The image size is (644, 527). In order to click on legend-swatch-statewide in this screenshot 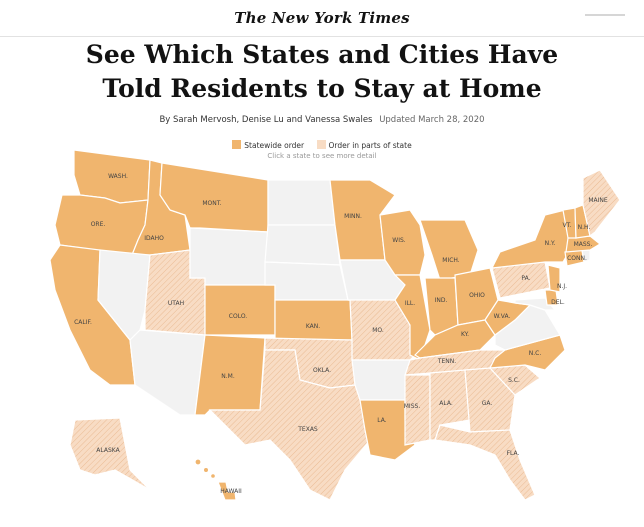, I will do `click(237, 144)`.